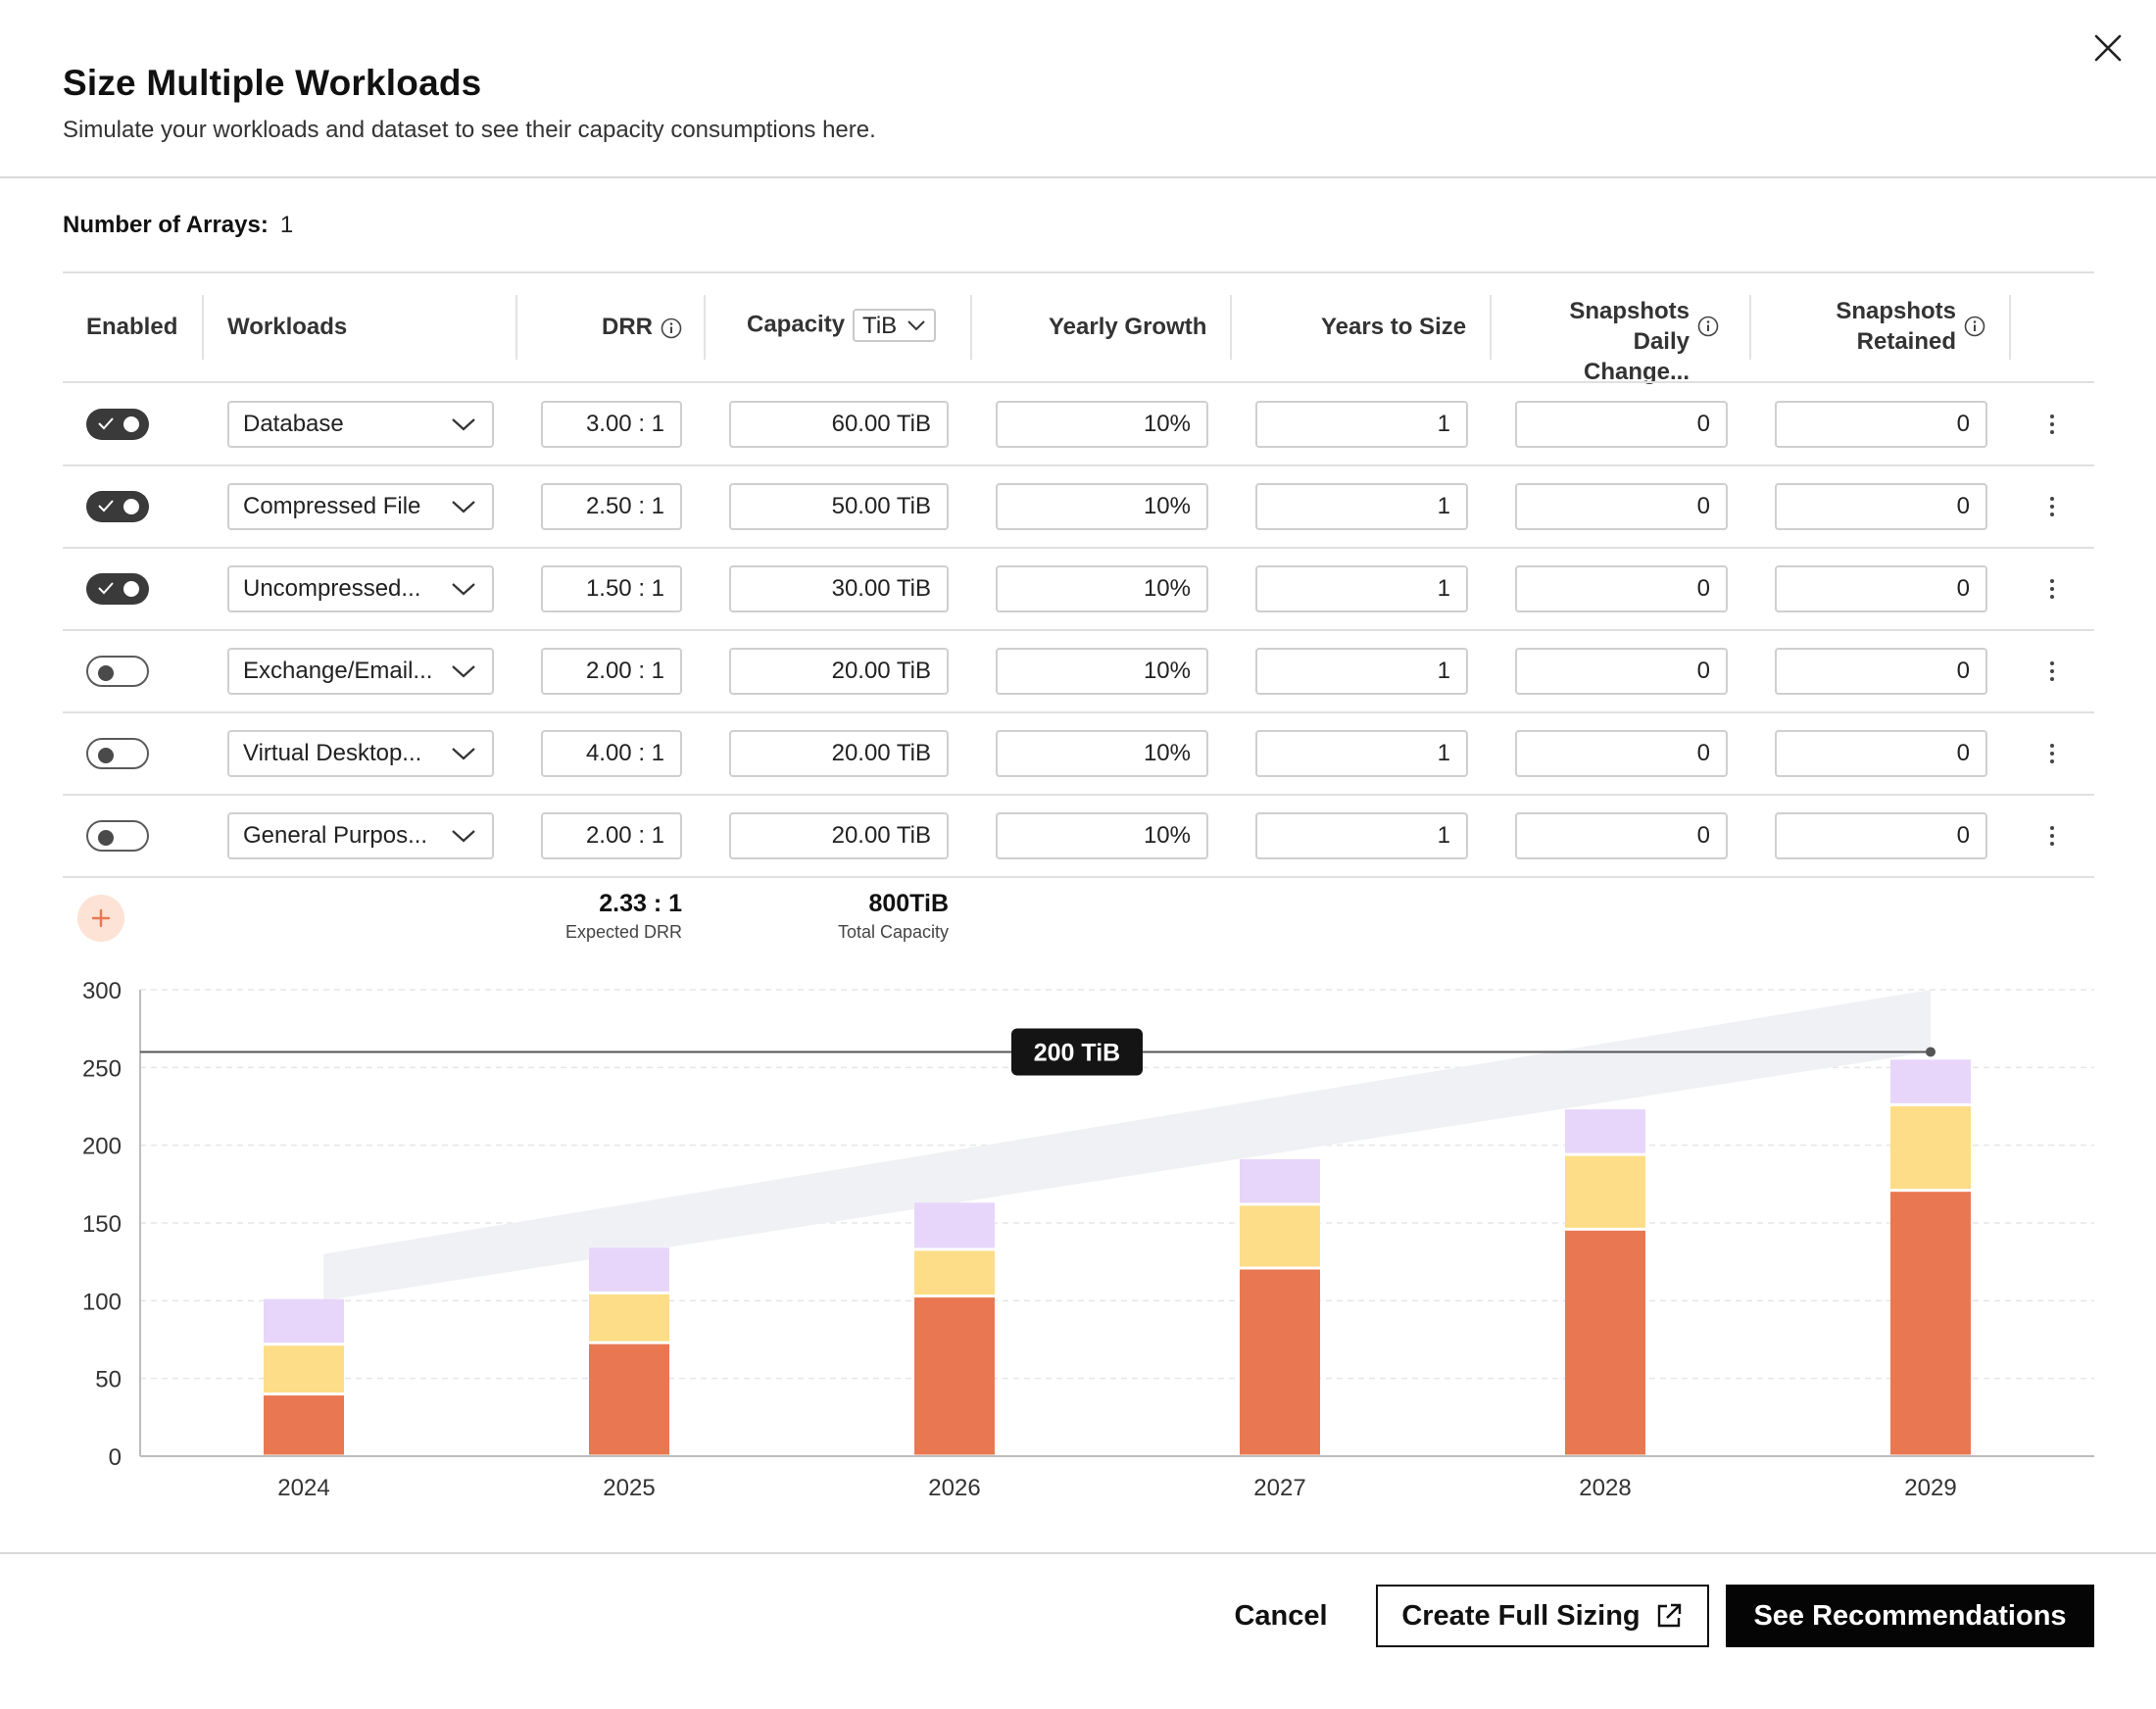  What do you see at coordinates (880, 326) in the screenshot?
I see `capacity-unit-value: TiB` at bounding box center [880, 326].